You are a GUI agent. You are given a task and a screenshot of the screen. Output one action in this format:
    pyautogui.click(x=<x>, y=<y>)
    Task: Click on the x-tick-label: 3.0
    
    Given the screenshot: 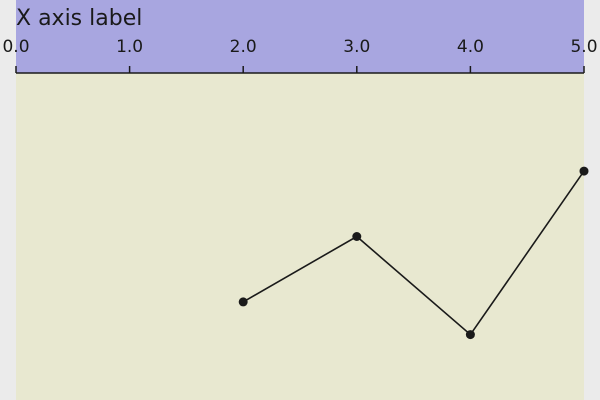 What is the action you would take?
    pyautogui.click(x=356, y=47)
    